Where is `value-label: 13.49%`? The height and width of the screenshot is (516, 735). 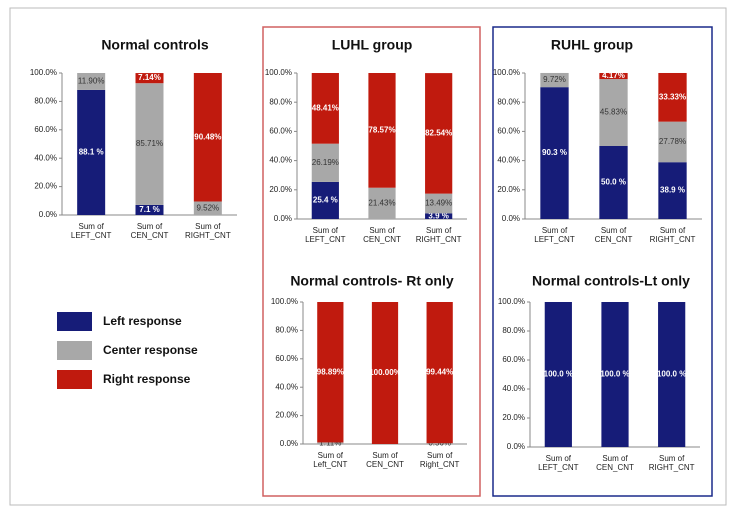 value-label: 13.49% is located at coordinates (438, 203).